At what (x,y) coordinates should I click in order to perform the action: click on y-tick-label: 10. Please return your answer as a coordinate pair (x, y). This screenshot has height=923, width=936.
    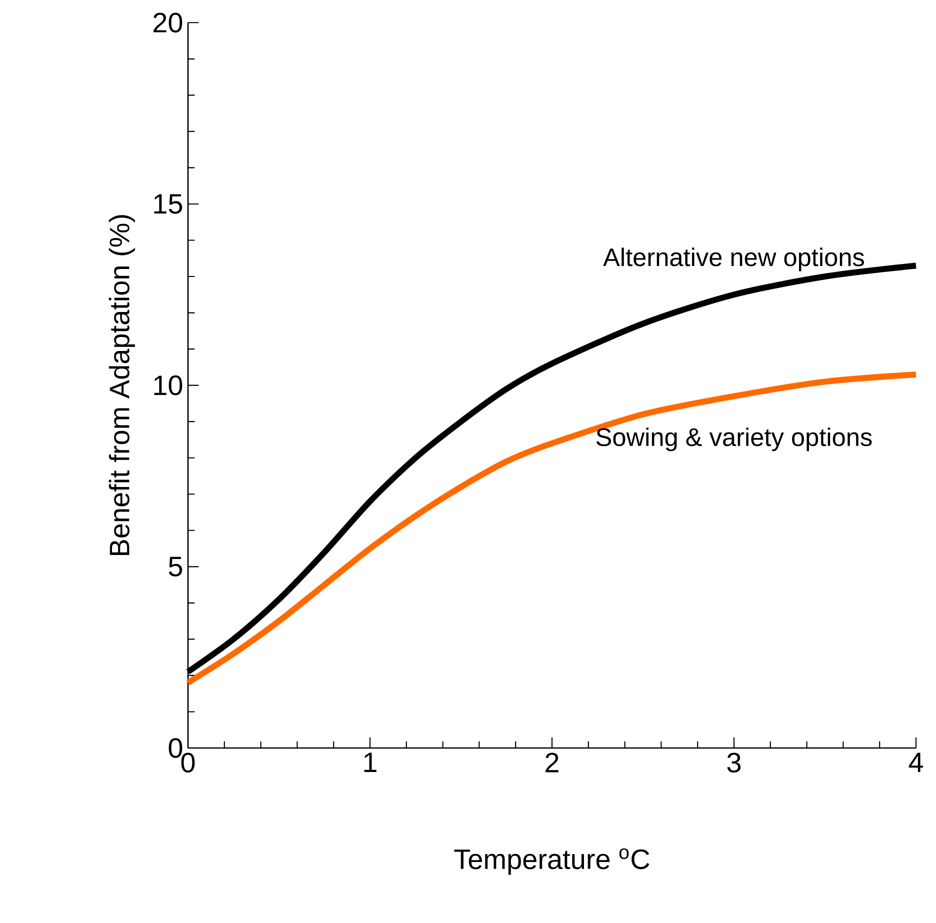
    Looking at the image, I should click on (168, 386).